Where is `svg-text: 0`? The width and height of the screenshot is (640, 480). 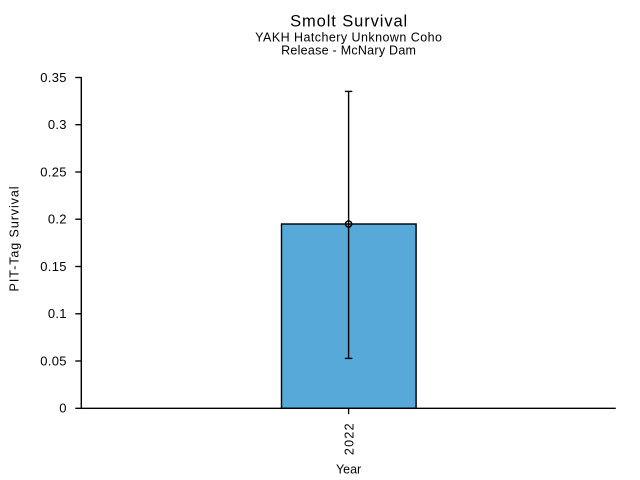
svg-text: 0 is located at coordinates (63, 408).